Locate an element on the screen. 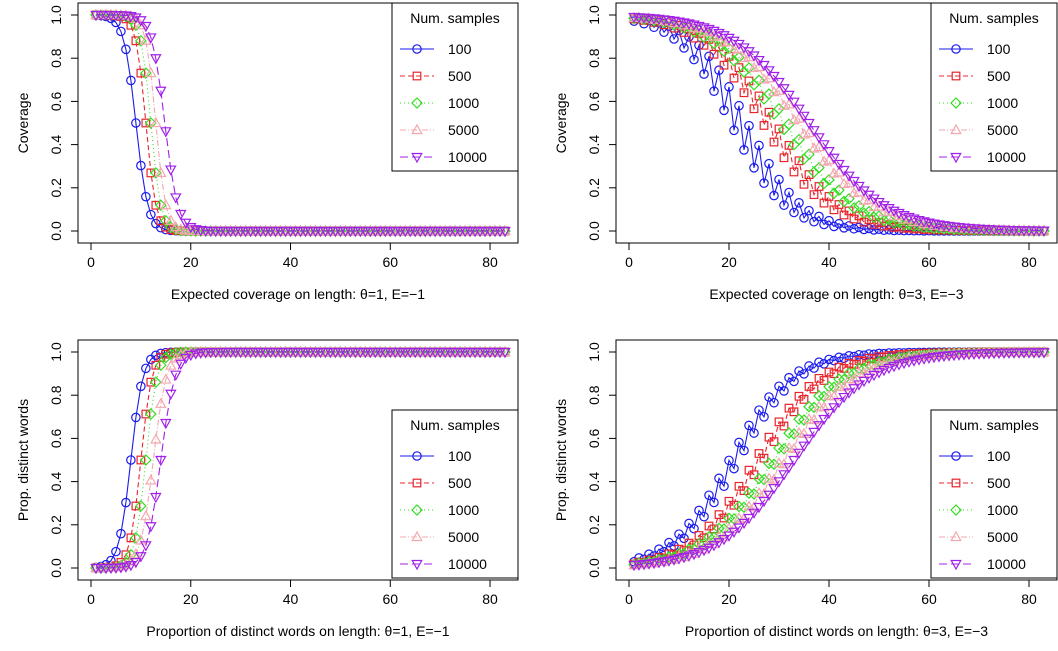 The width and height of the screenshot is (1058, 651). series-line is located at coordinates (839, 124).